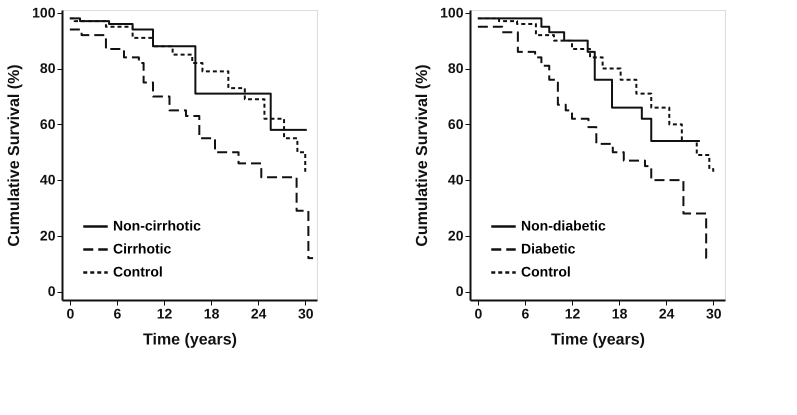  I want to click on legend-label: Cirrhotic, so click(142, 248).